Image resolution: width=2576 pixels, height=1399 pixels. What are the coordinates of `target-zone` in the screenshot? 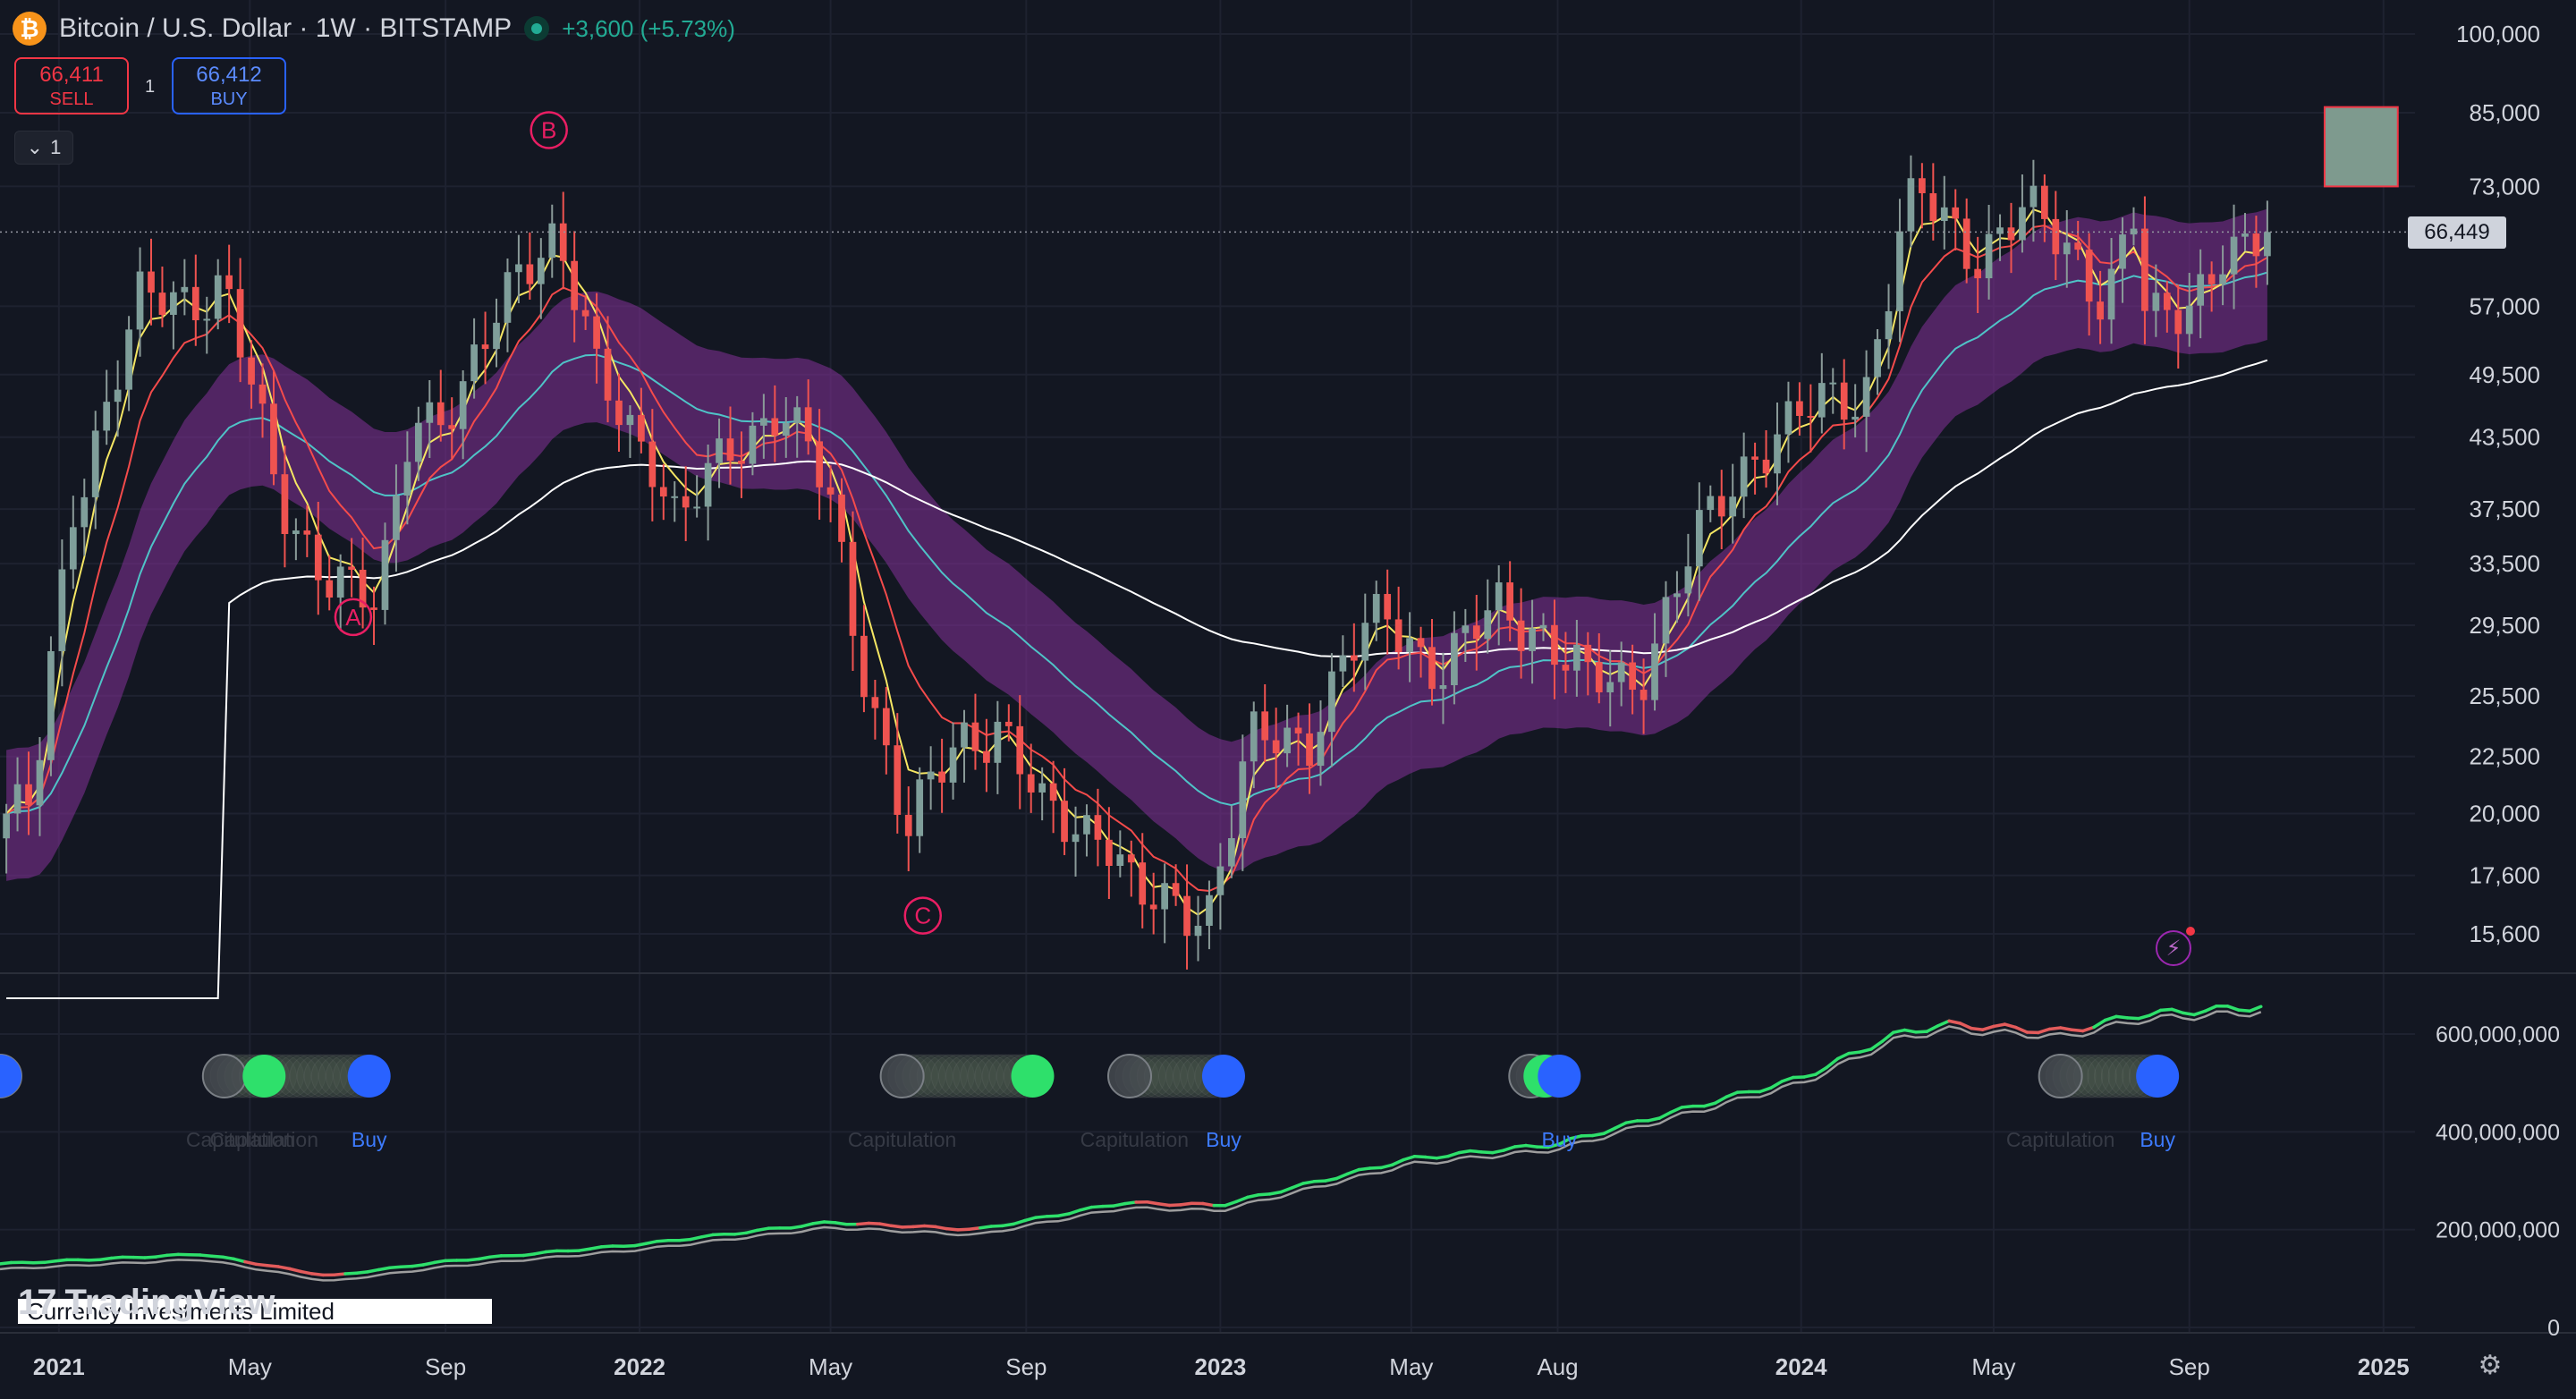 It's located at (2361, 147).